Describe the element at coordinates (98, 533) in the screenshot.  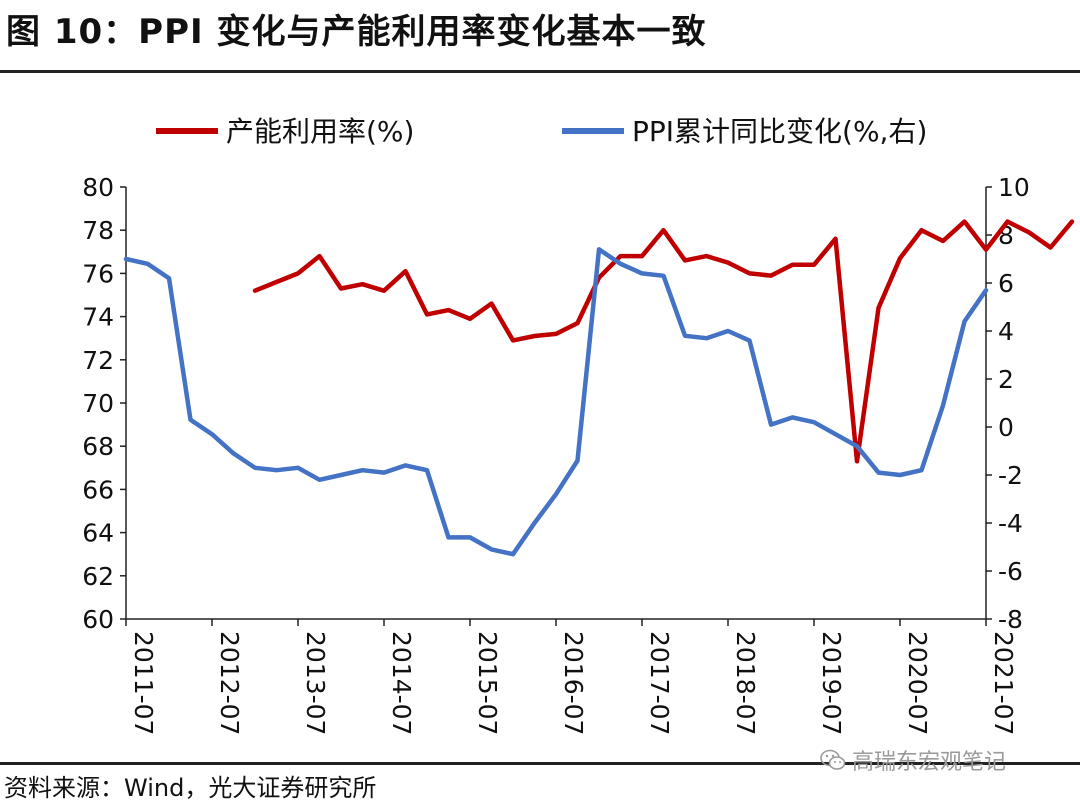
I see `left-tick-label: 64` at that location.